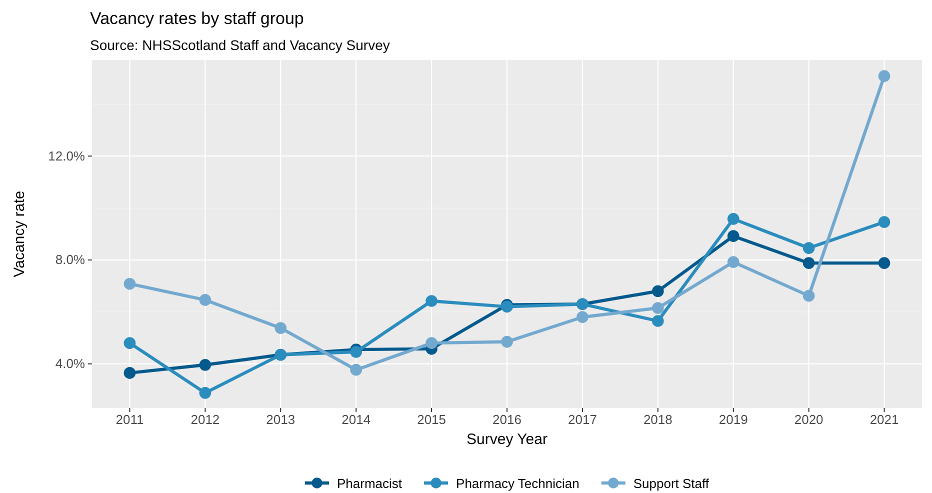  What do you see at coordinates (671, 483) in the screenshot?
I see `legend-label: Support Staff` at bounding box center [671, 483].